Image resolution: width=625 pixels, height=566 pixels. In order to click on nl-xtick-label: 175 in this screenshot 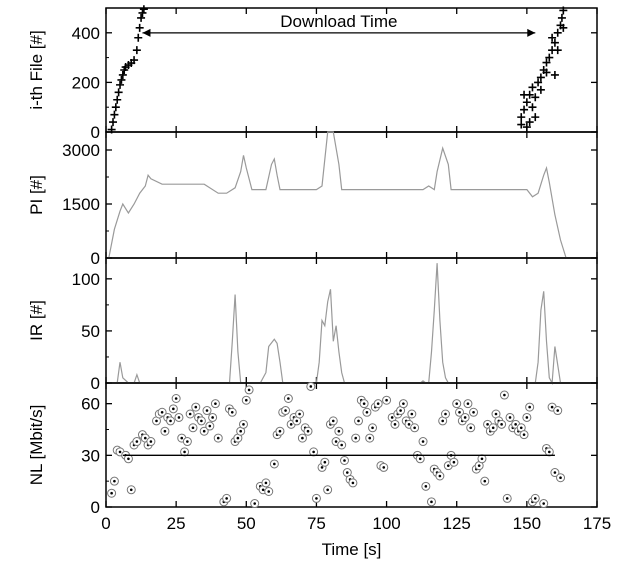, I will do `click(597, 523)`.